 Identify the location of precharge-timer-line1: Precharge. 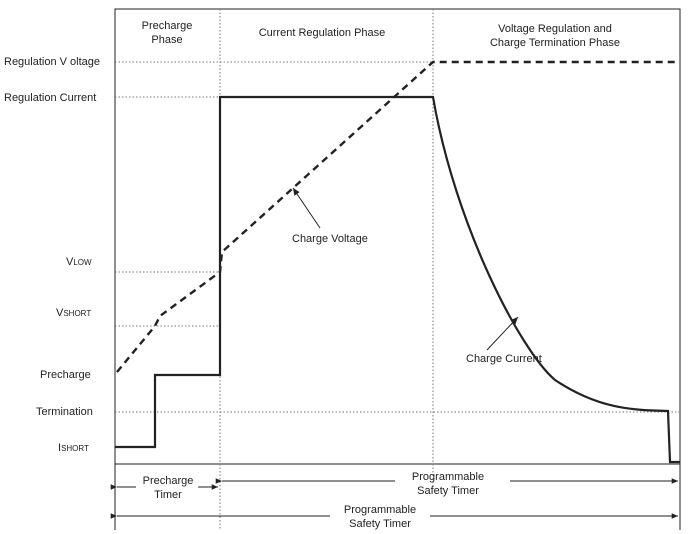
(168, 481).